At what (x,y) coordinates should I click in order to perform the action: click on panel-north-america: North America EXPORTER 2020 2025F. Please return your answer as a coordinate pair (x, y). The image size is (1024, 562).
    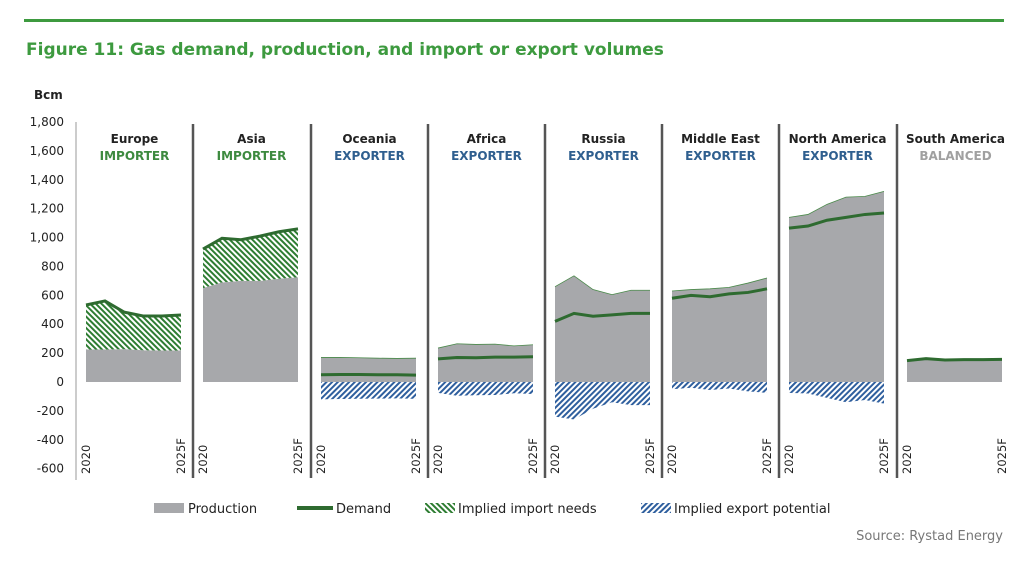
    Looking at the image, I should click on (834, 301).